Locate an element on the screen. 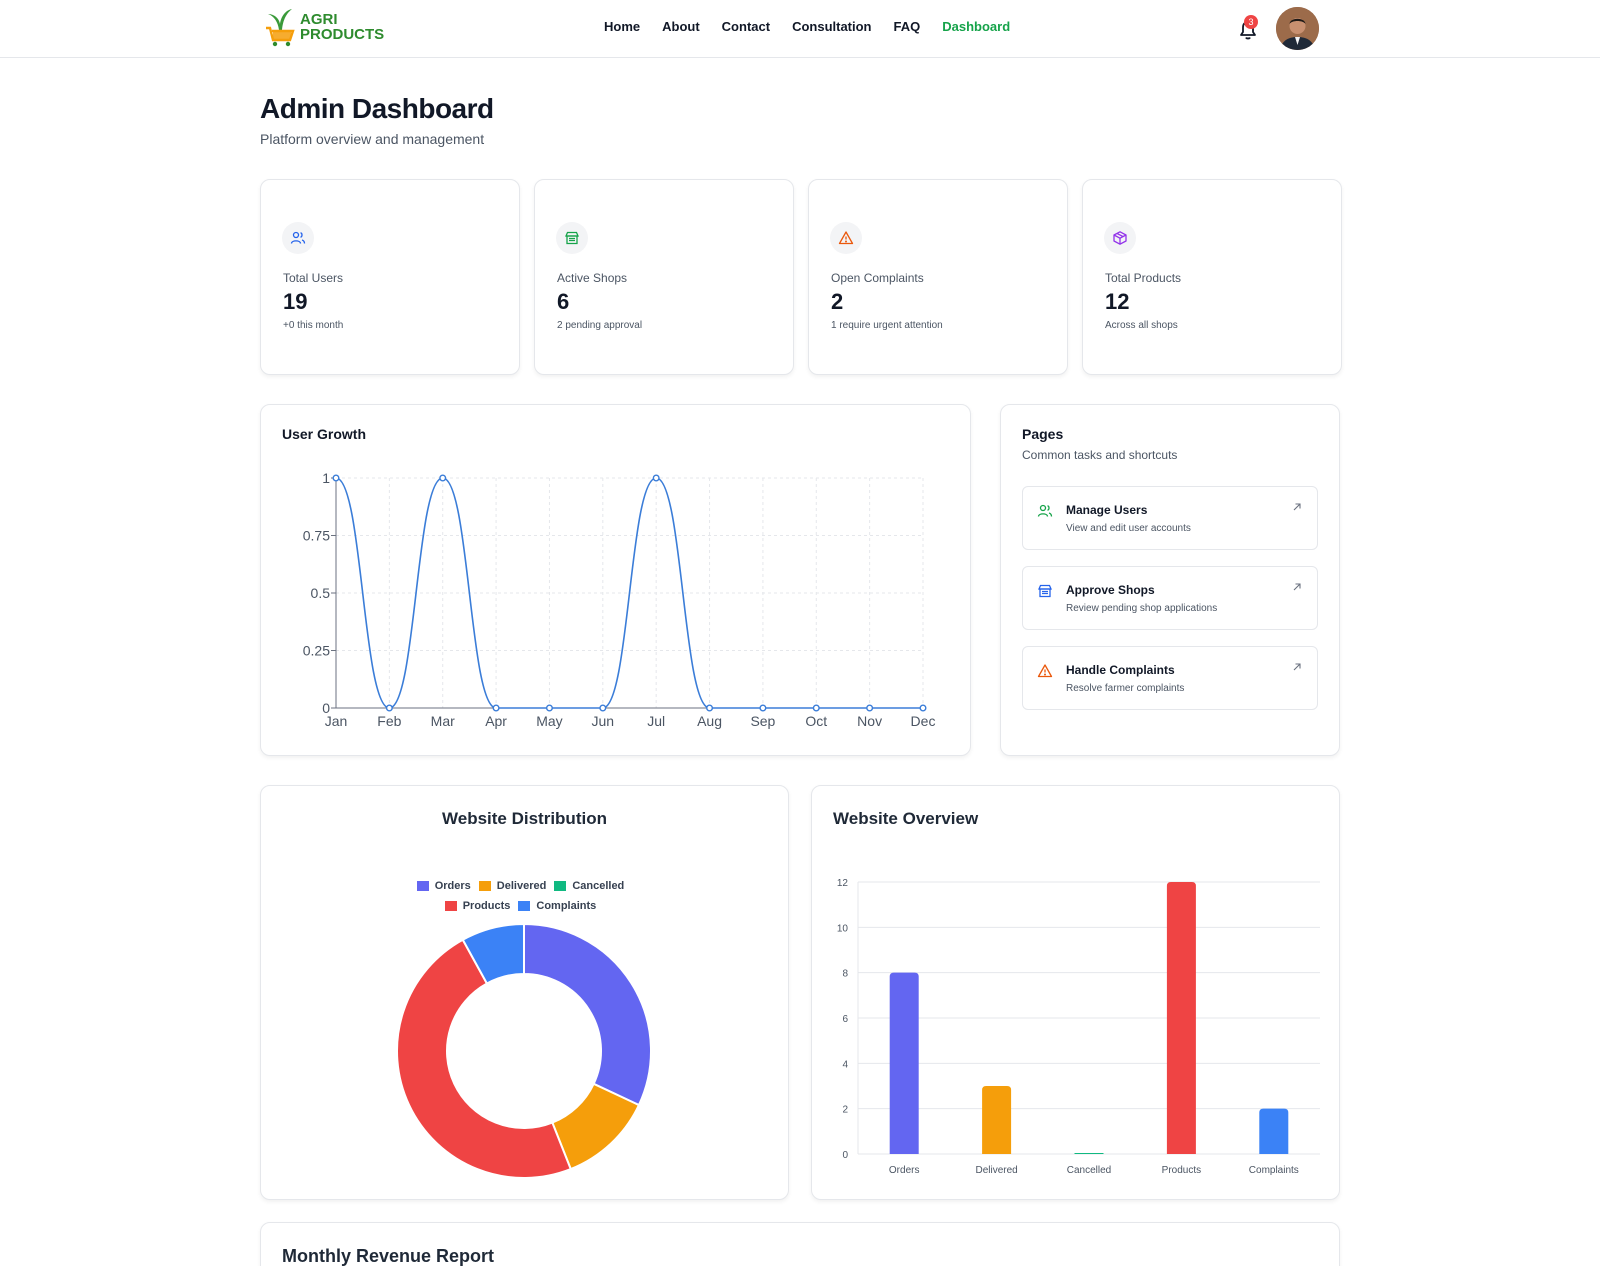  legend-label: Complaints is located at coordinates (566, 906).